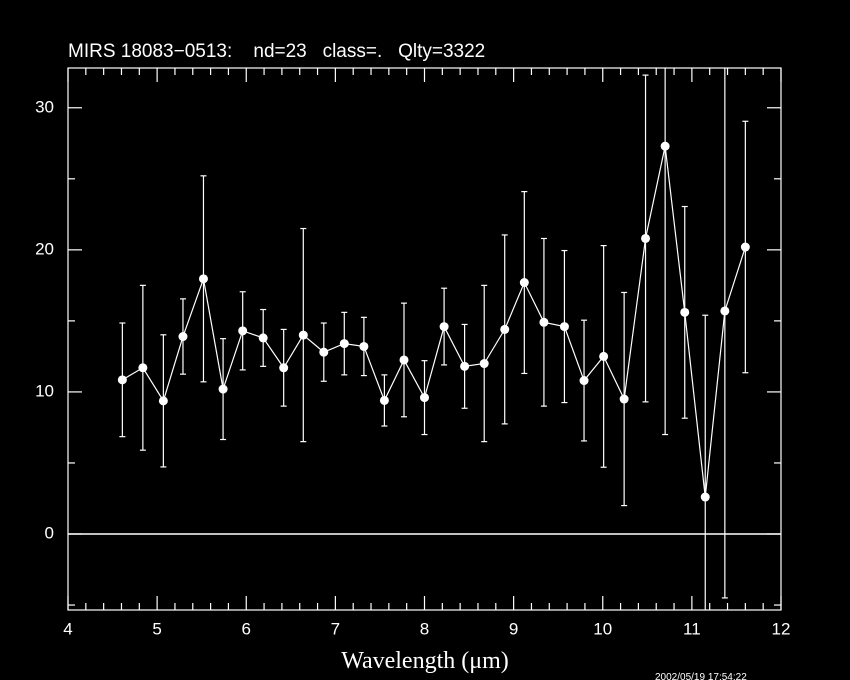 This screenshot has width=850, height=680. What do you see at coordinates (44, 390) in the screenshot?
I see `y-tick-label: 10` at bounding box center [44, 390].